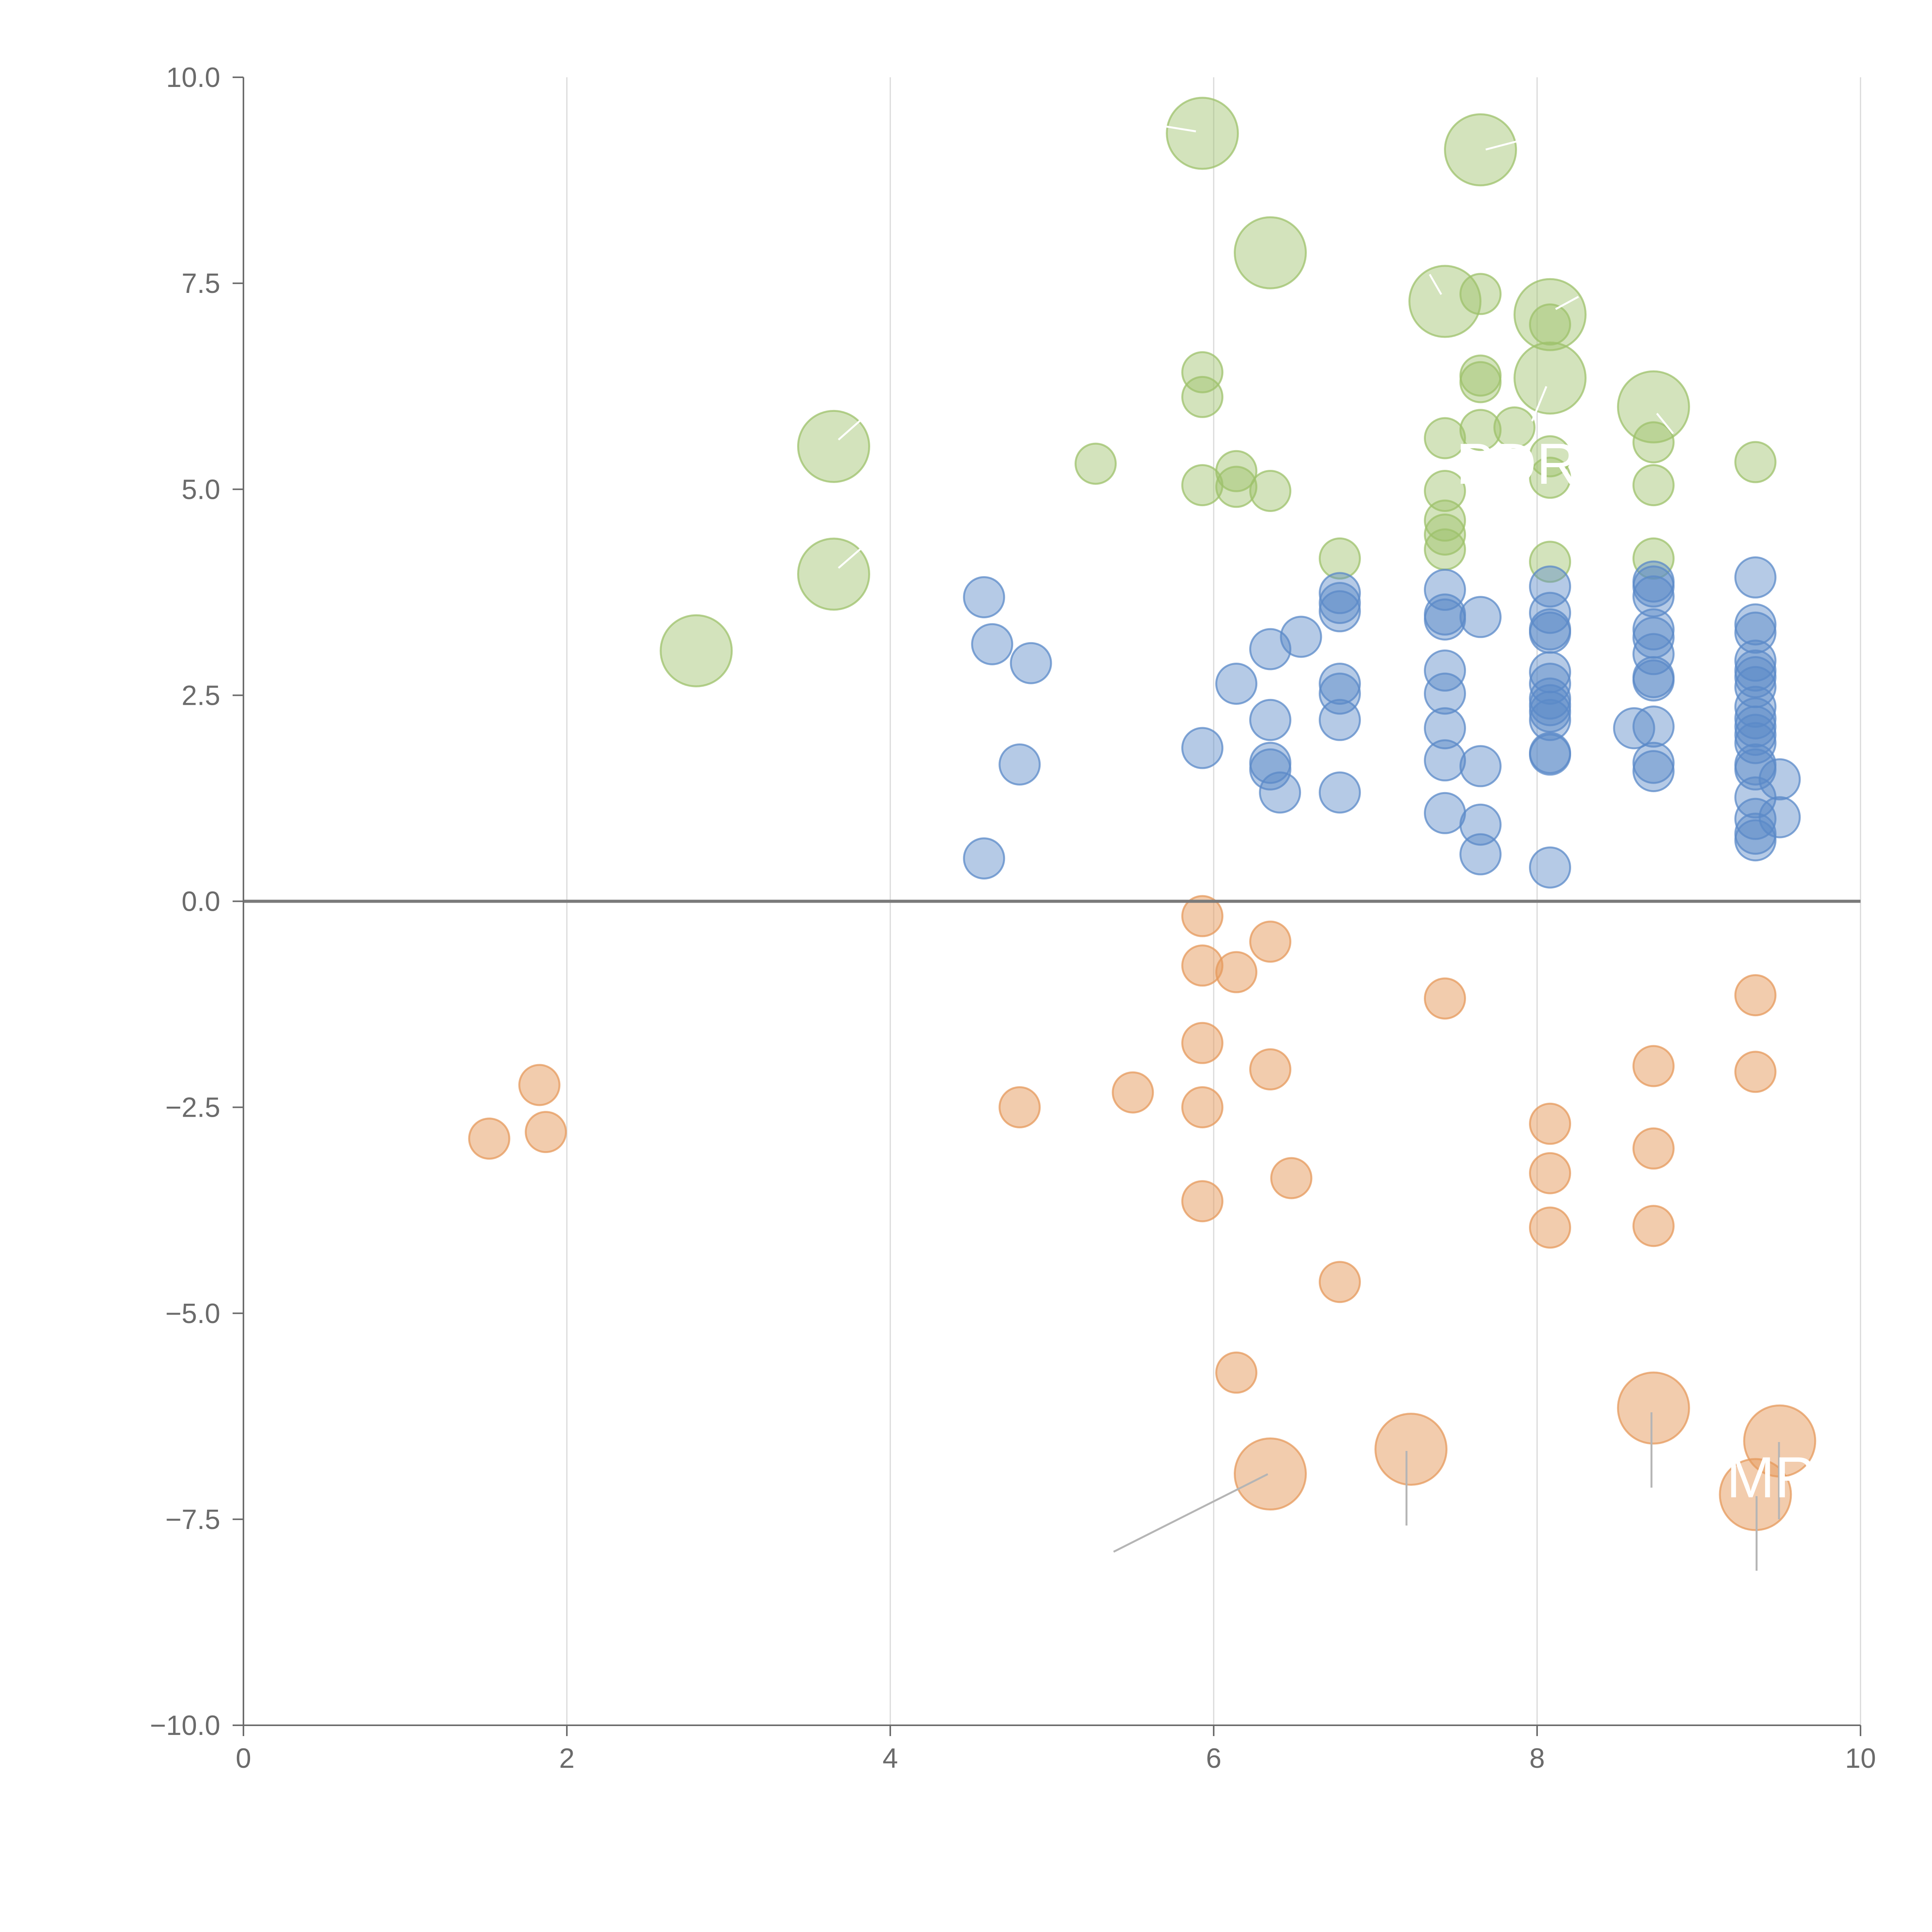 The height and width of the screenshot is (1932, 1932). Describe the element at coordinates (1537, 1758) in the screenshot. I see `x-tick-label: 8` at that location.